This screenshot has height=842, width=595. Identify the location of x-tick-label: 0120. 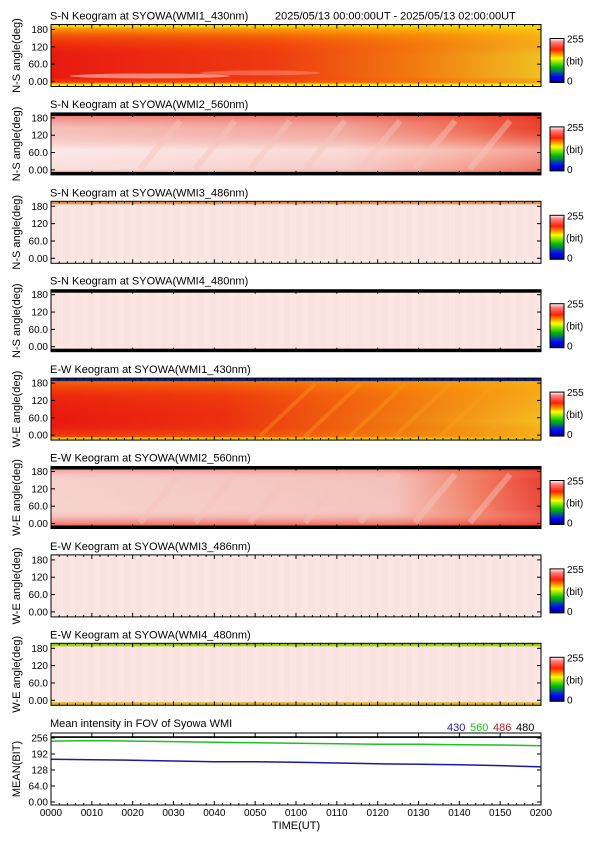
(378, 813).